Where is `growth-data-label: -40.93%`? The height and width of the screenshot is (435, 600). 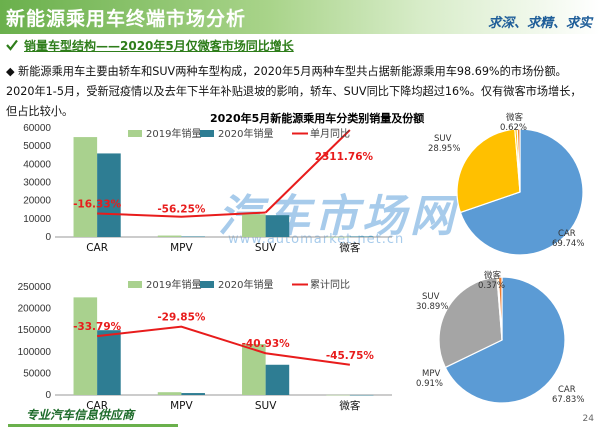 growth-data-label: -40.93% is located at coordinates (266, 344).